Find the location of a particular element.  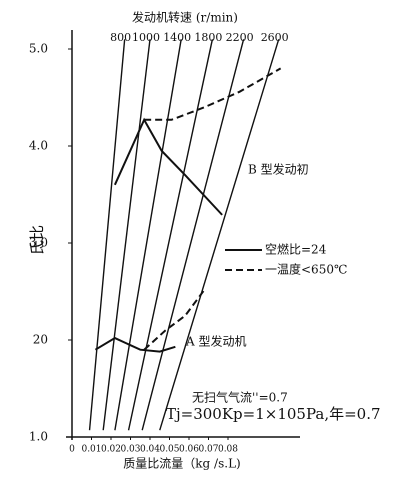

x-tick-label: 0.07 is located at coordinates (208, 450).